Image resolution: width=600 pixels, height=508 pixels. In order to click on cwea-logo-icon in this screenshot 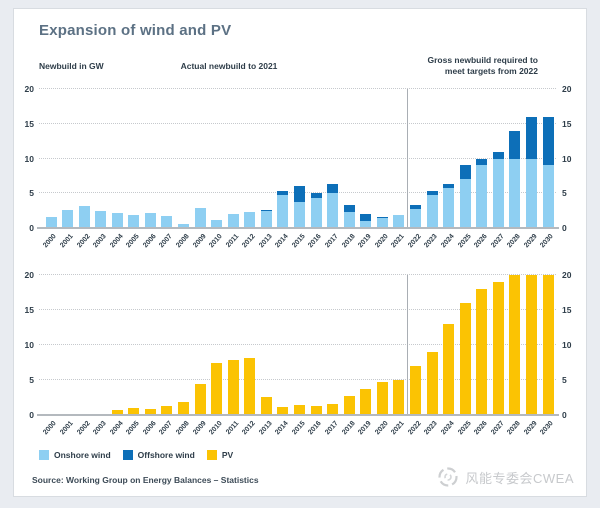, I will do `click(448, 477)`.